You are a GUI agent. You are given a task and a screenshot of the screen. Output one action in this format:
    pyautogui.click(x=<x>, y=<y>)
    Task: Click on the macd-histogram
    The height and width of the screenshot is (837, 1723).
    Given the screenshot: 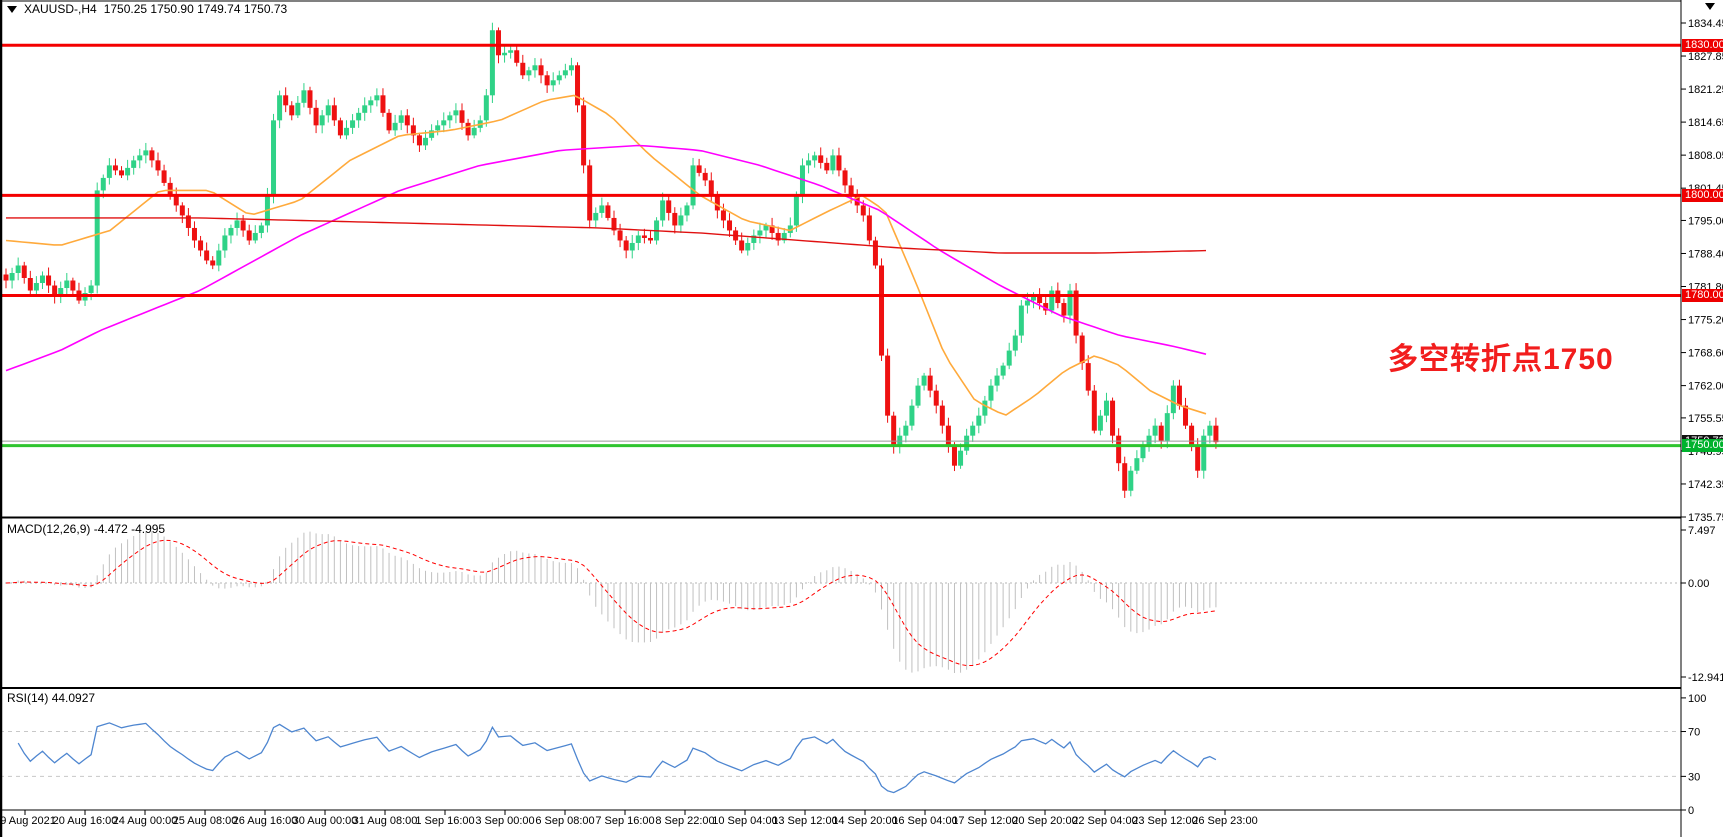 What is the action you would take?
    pyautogui.click(x=614, y=602)
    